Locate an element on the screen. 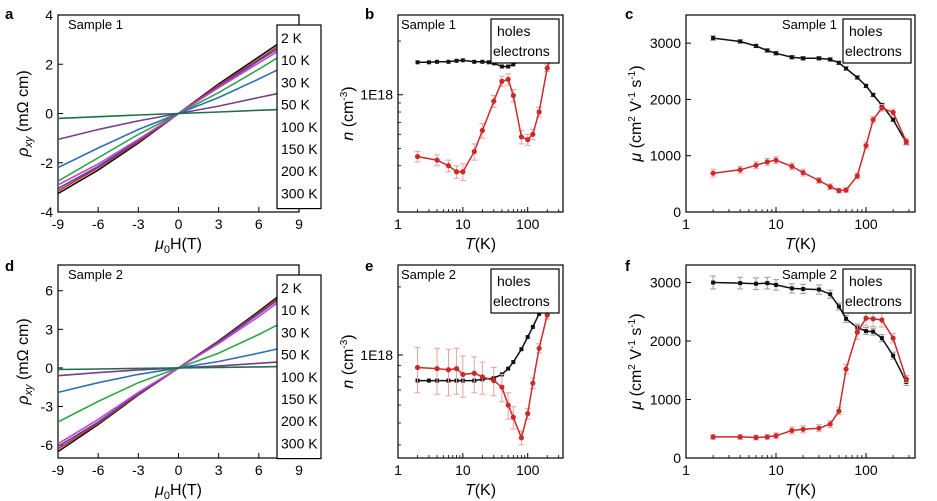 The width and height of the screenshot is (937, 501). plot-frame is located at coordinates (480, 113).